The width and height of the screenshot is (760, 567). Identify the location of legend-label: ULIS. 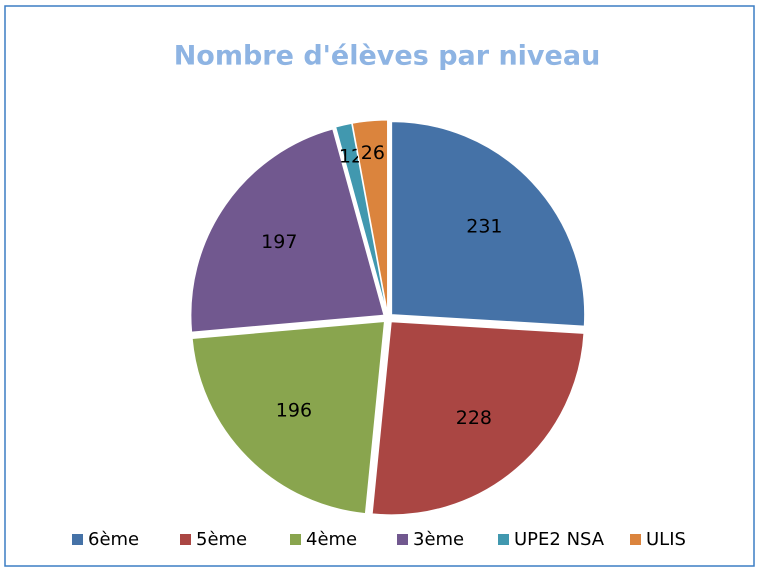
(666, 539).